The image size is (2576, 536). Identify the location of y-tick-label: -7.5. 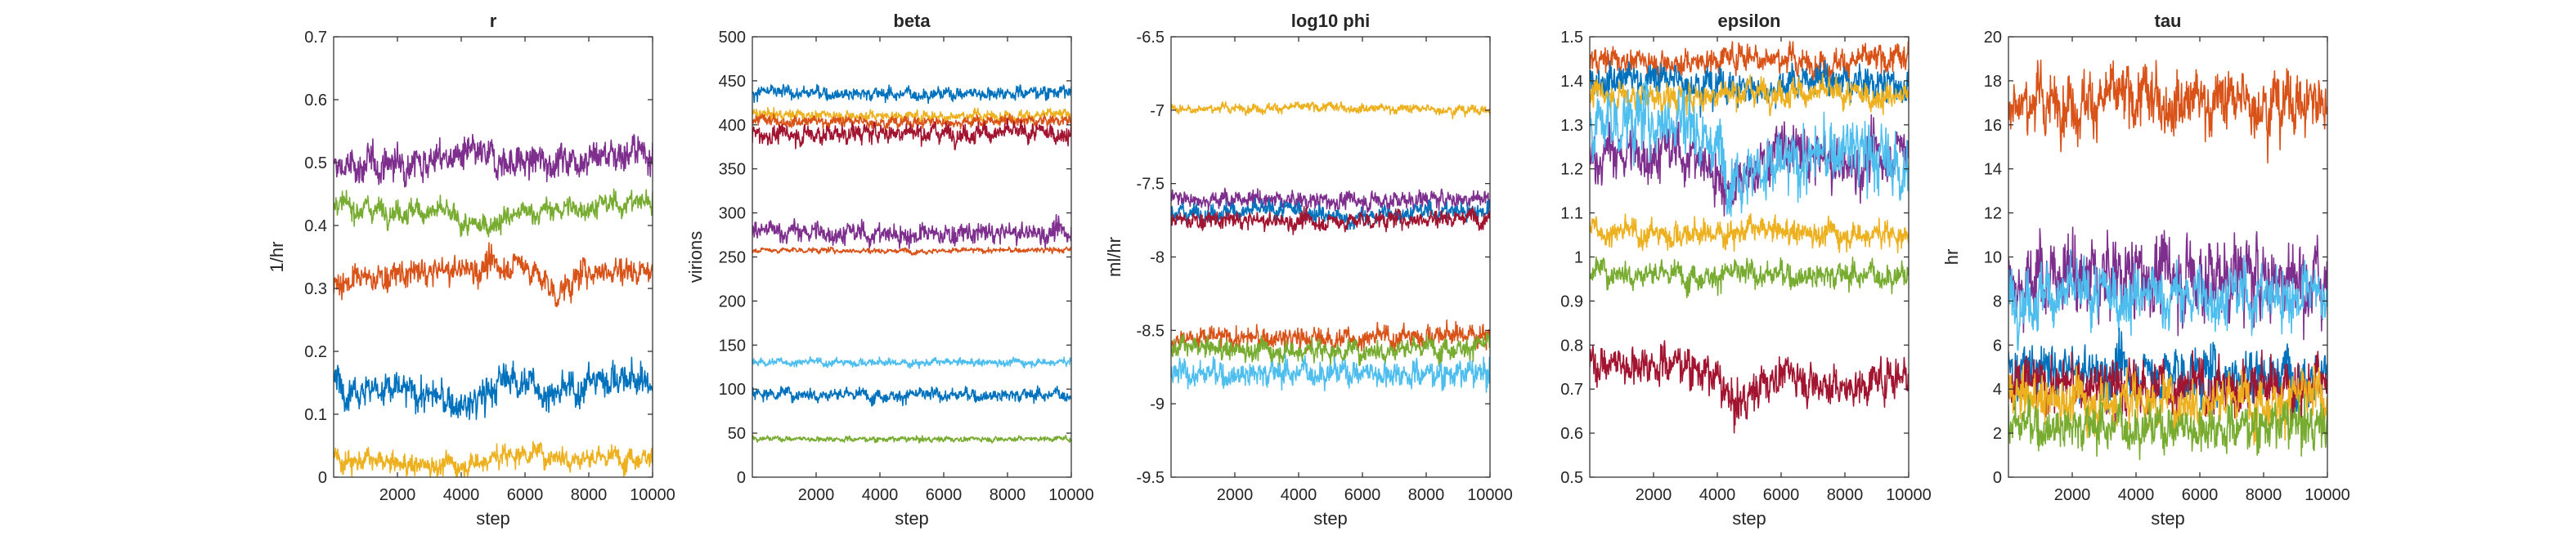
(1151, 185).